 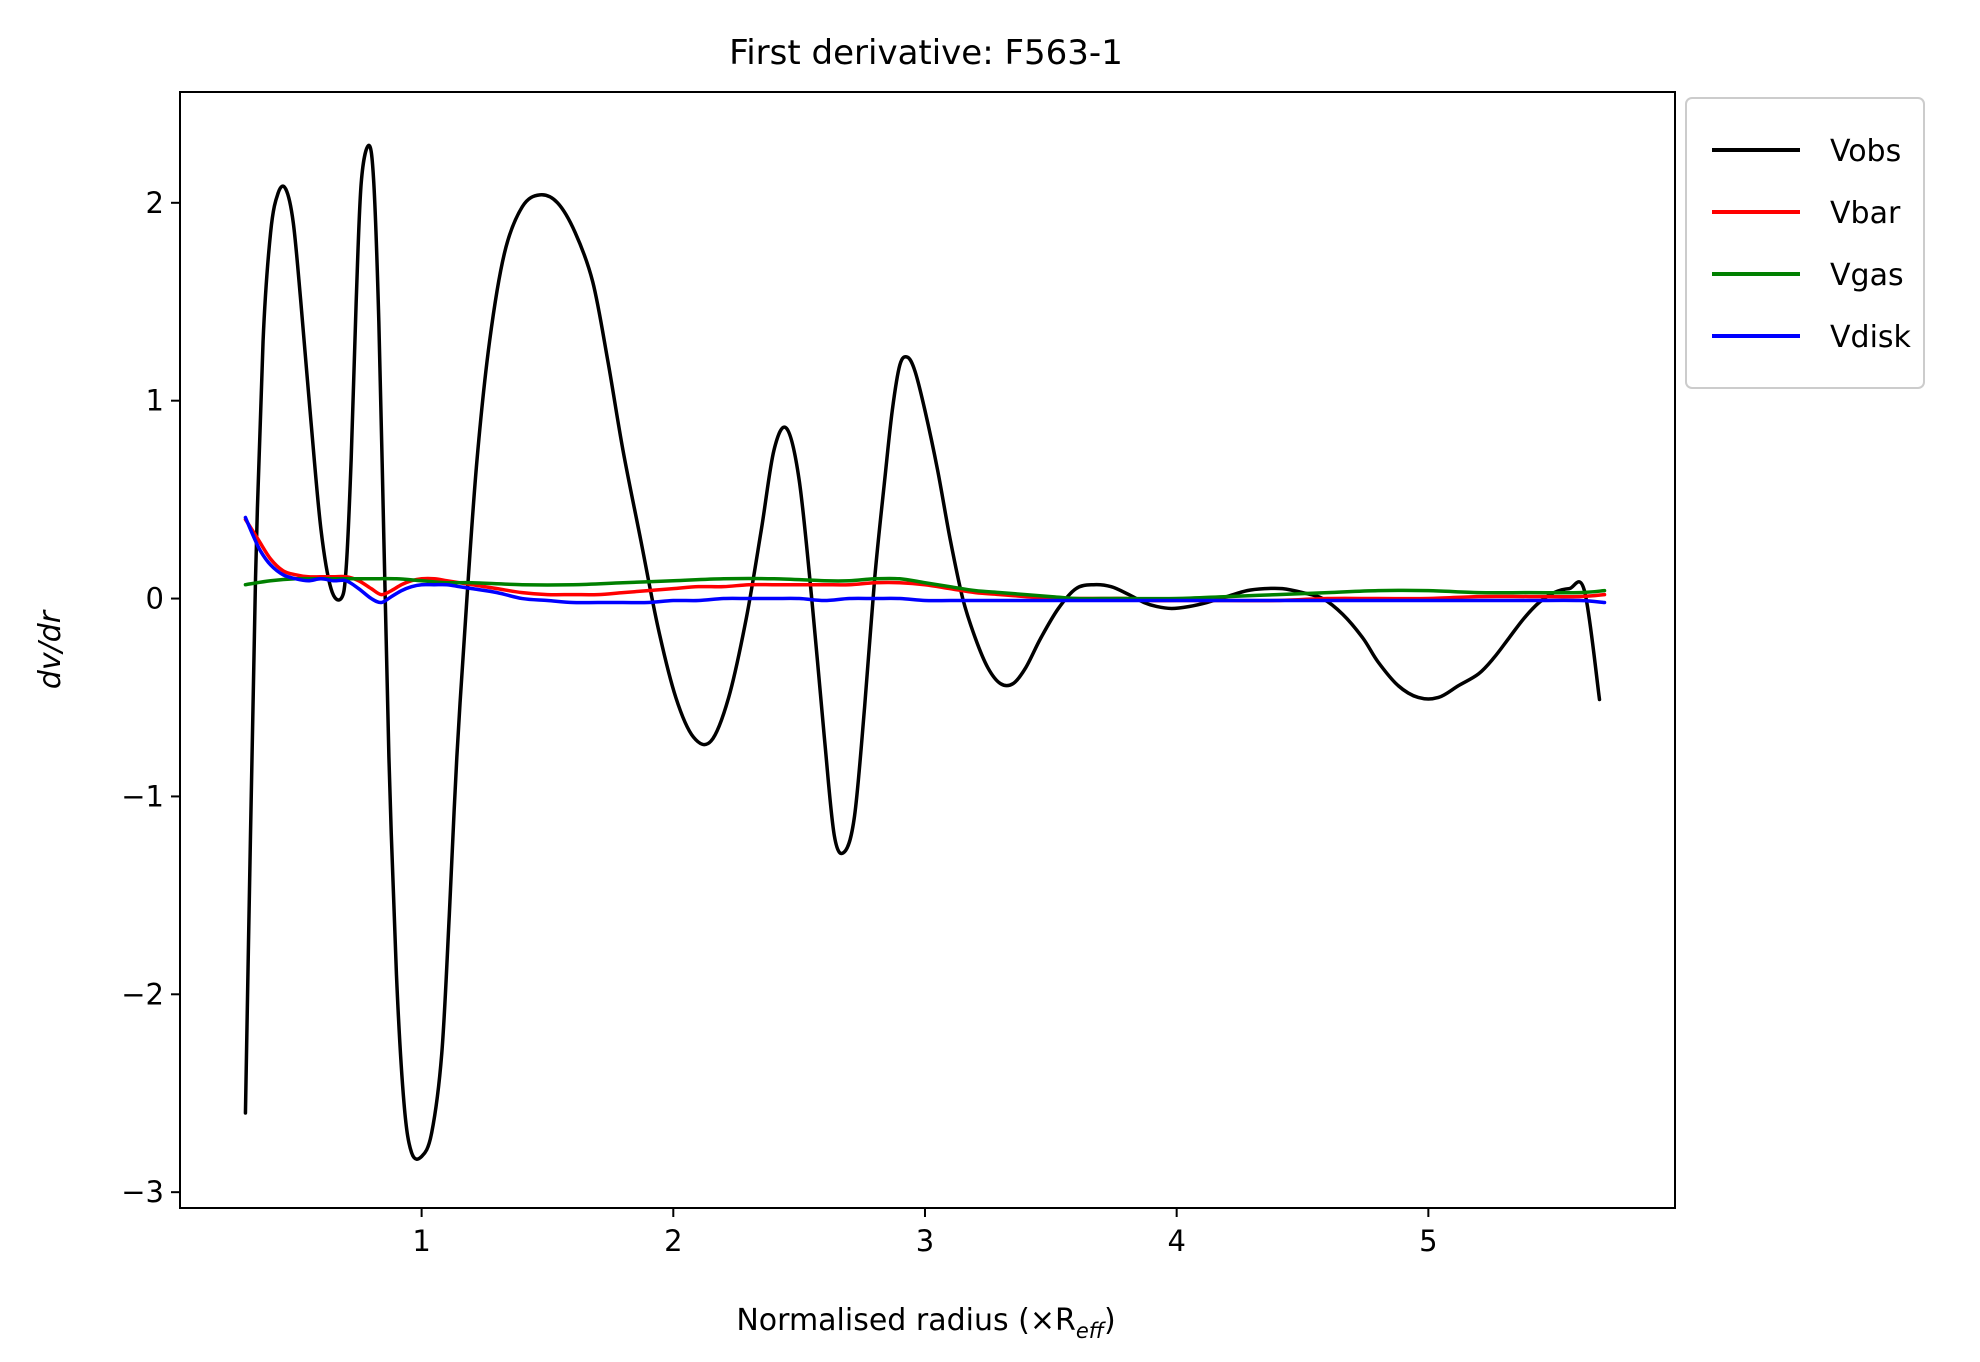 I want to click on x-tick-label: 1, so click(x=421, y=1241).